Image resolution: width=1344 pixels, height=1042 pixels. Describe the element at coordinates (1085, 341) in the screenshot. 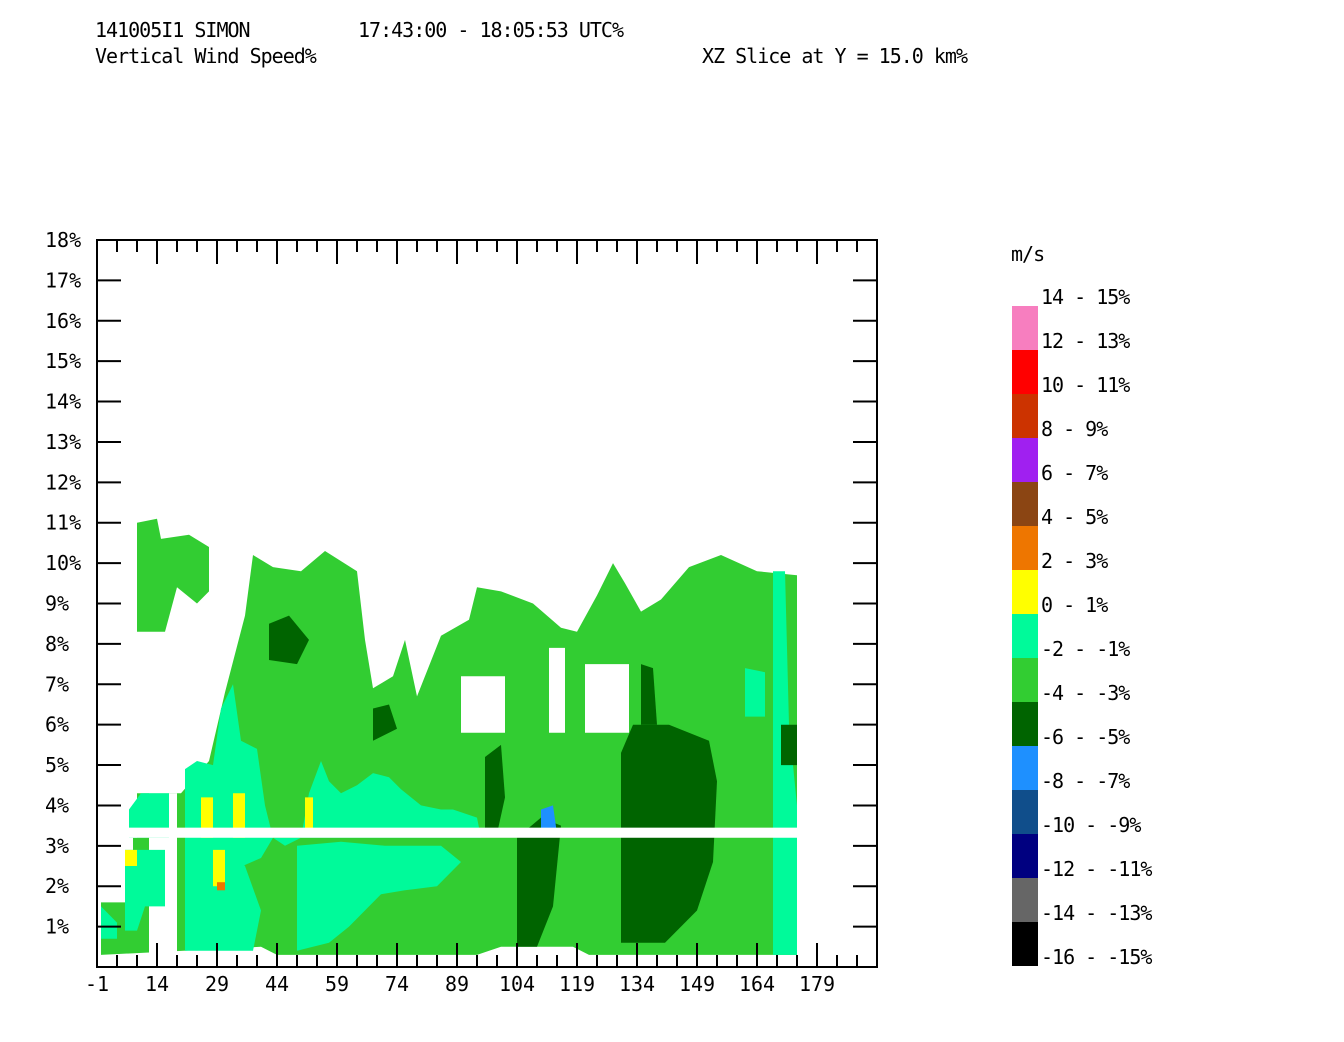

I see `legend-label: 12 - 13%` at that location.